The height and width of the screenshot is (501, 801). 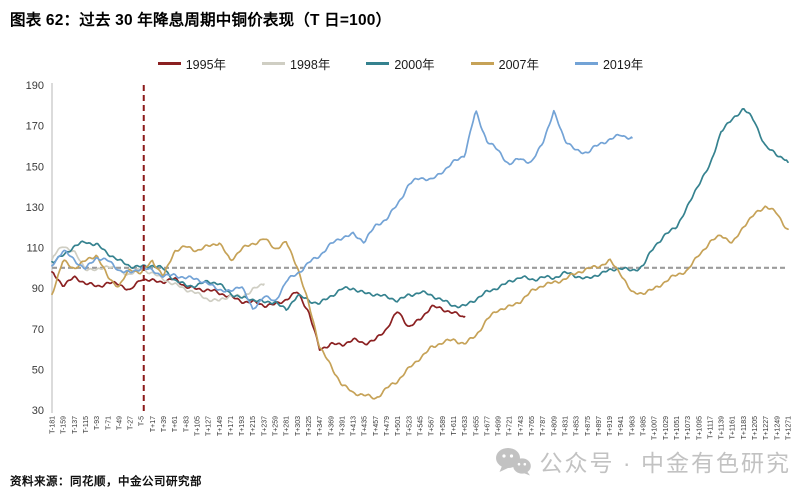 What do you see at coordinates (119, 423) in the screenshot?
I see `svg-text: T-49` at bounding box center [119, 423].